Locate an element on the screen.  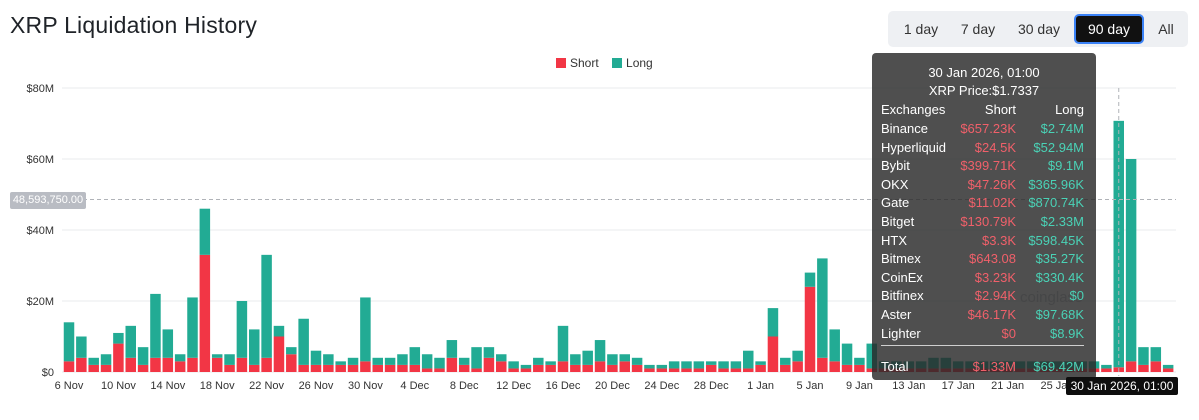
range-1-day-button: 1 day is located at coordinates (921, 29).